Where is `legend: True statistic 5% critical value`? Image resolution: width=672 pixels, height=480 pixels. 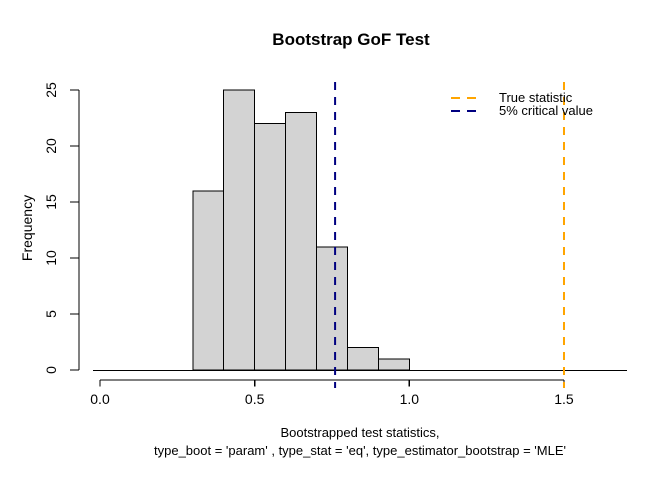 legend: True statistic 5% critical value is located at coordinates (522, 104).